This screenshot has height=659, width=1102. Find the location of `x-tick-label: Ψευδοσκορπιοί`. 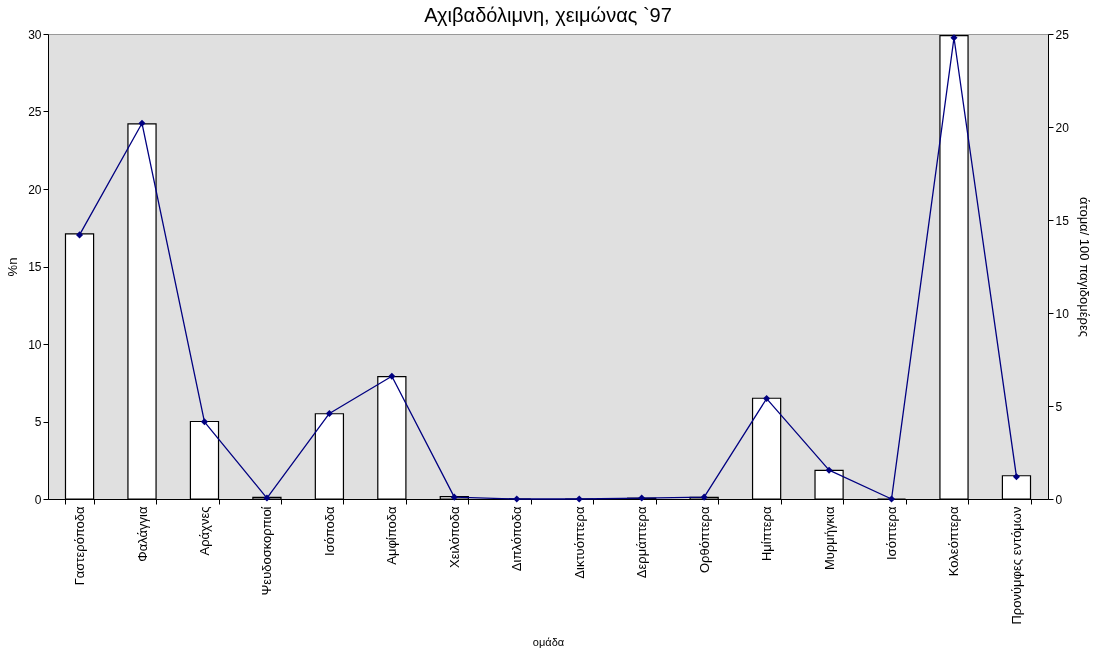

x-tick-label: Ψευδοσκορπιοί is located at coordinates (267, 551).